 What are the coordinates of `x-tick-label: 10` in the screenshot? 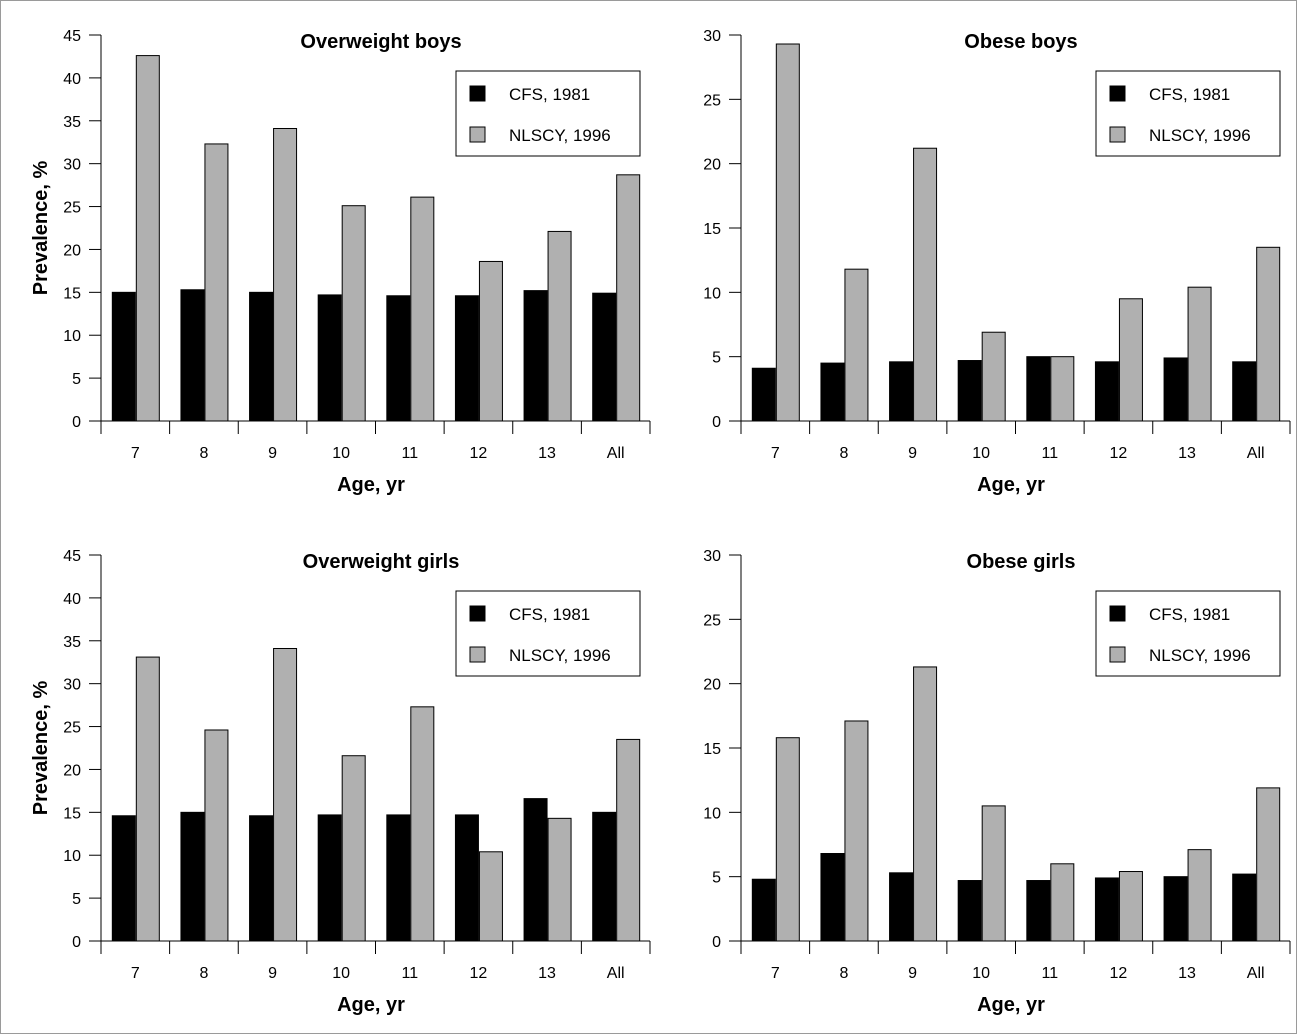 It's located at (341, 453).